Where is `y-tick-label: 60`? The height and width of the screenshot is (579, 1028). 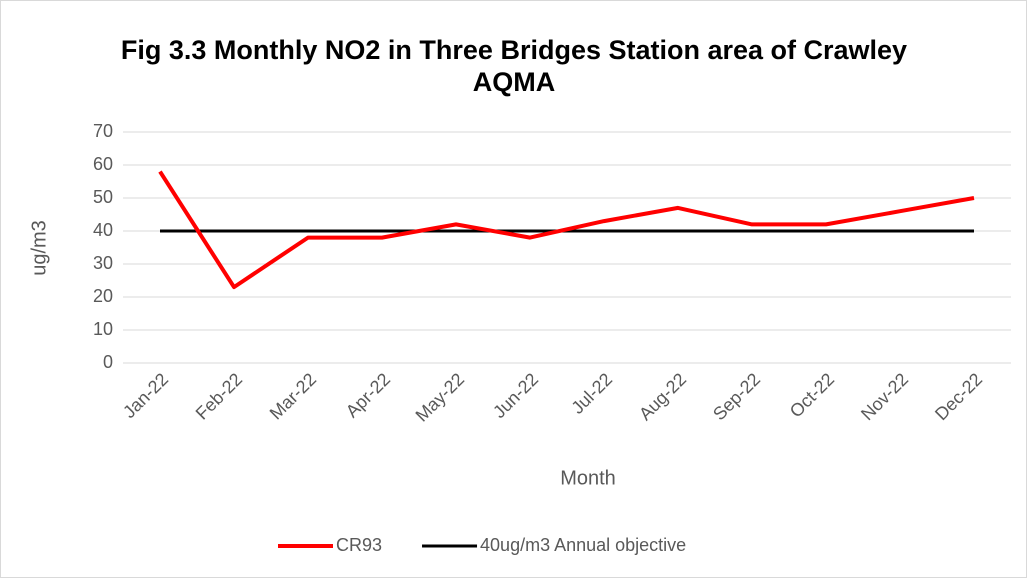
y-tick-label: 60 is located at coordinates (103, 164).